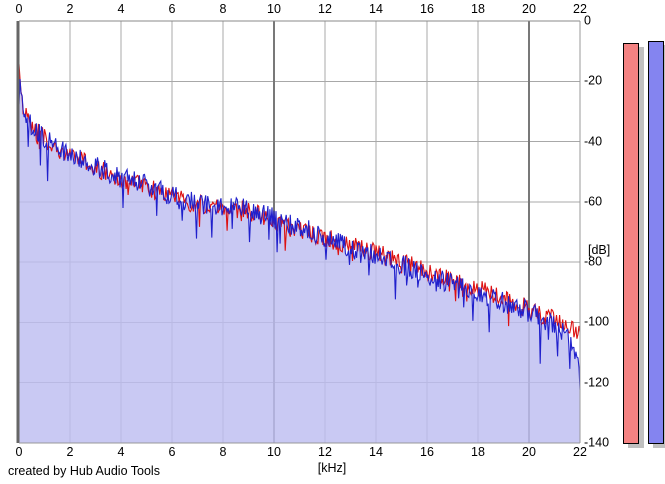  Describe the element at coordinates (587, 20) in the screenshot. I see `y-tick-label: 0` at that location.